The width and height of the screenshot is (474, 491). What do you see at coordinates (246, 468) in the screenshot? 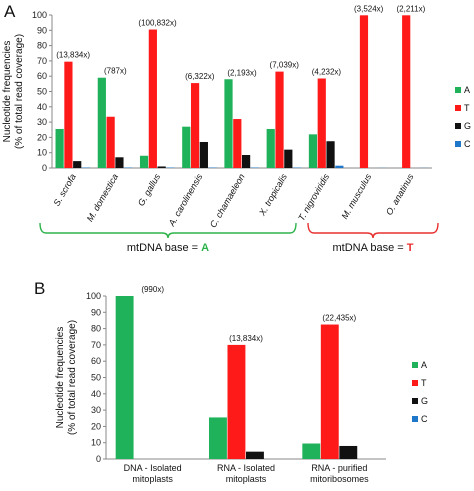
I see `category-label: RNA - Isolated` at bounding box center [246, 468].